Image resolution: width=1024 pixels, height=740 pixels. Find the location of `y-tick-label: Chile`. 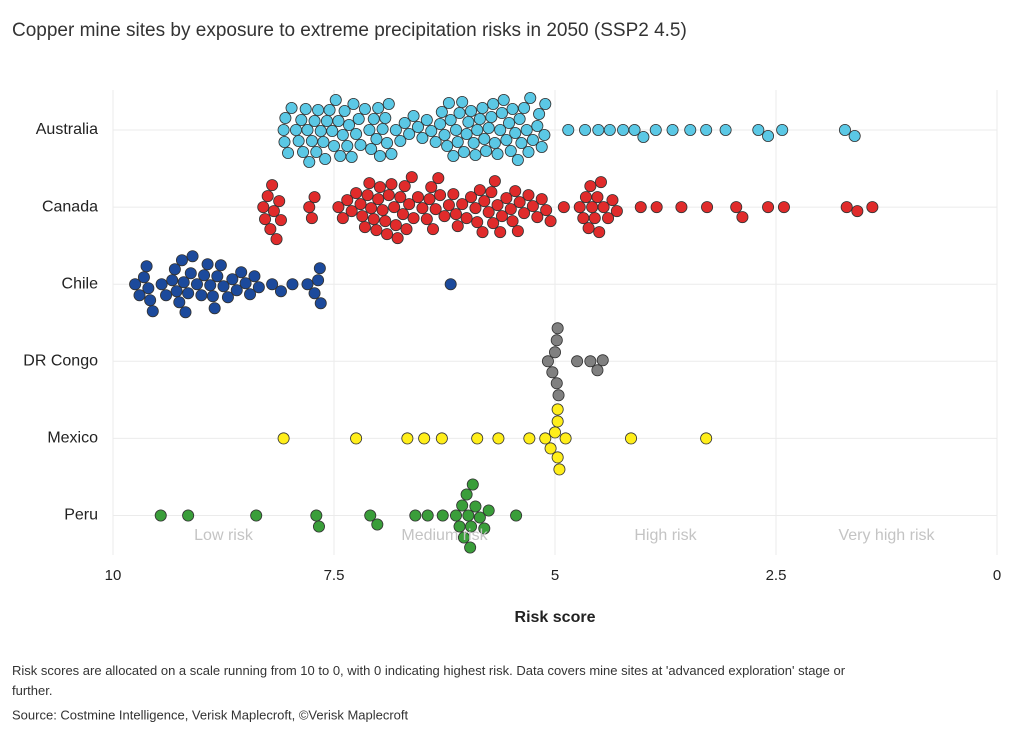

y-tick-label: Chile is located at coordinates (80, 283).